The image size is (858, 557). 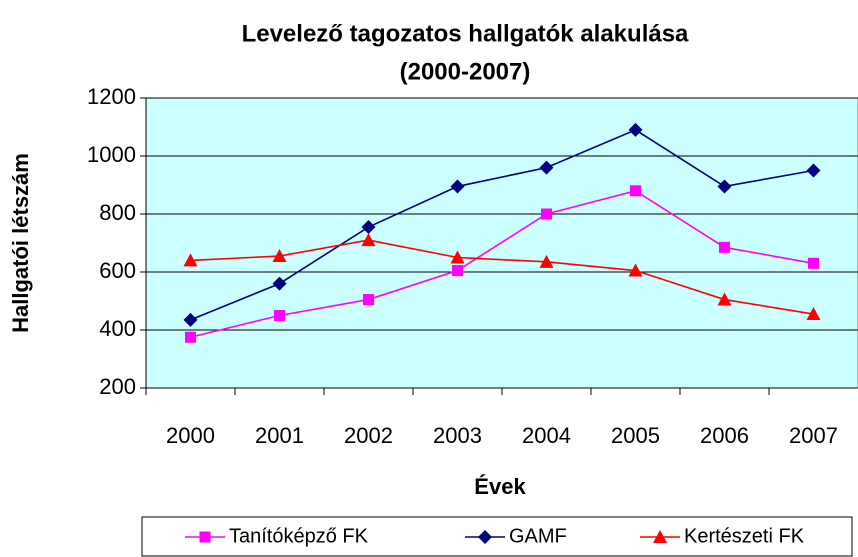 I want to click on legend-item: GAMF, so click(x=516, y=536).